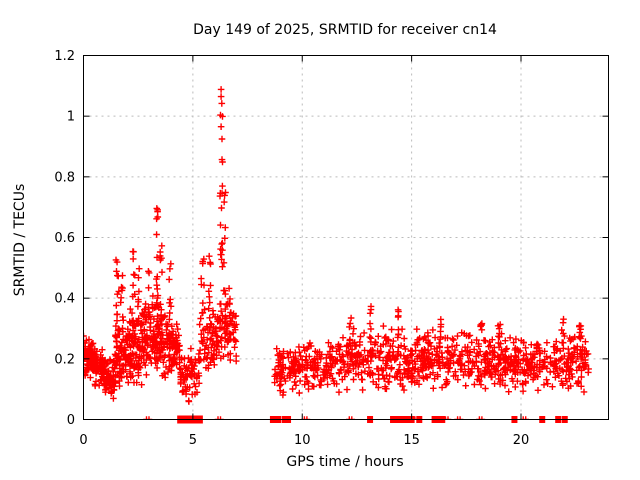 This screenshot has width=640, height=480. I want to click on x-tick-label: 5, so click(193, 440).